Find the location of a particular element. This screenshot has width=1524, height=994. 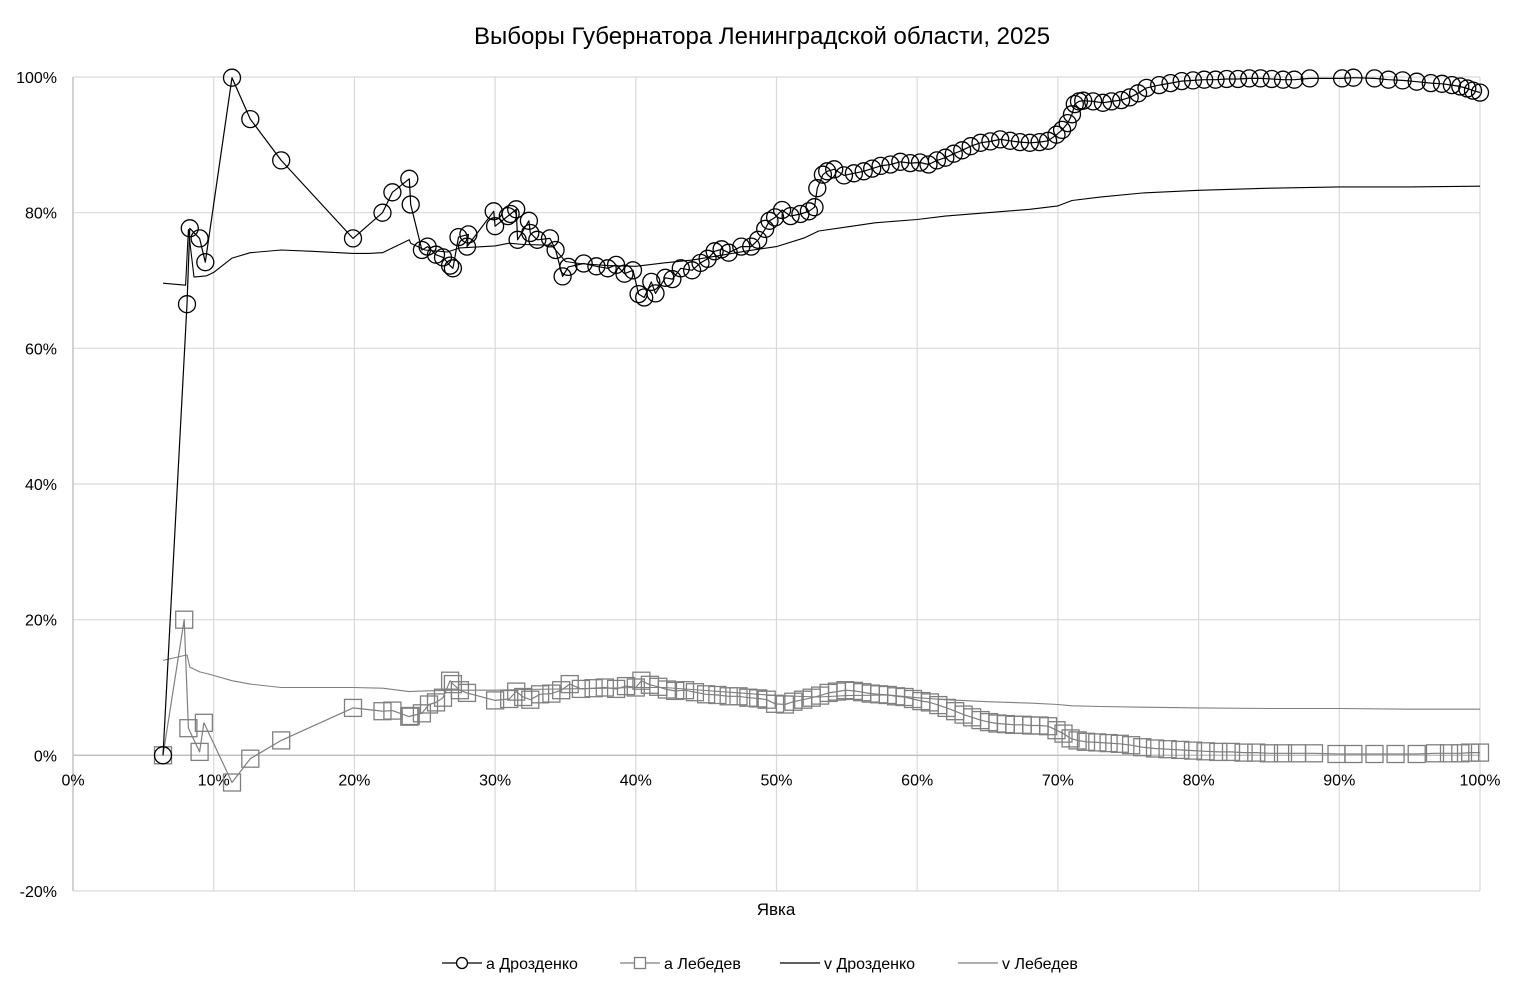

legend-item: a Лебедев is located at coordinates (680, 964).